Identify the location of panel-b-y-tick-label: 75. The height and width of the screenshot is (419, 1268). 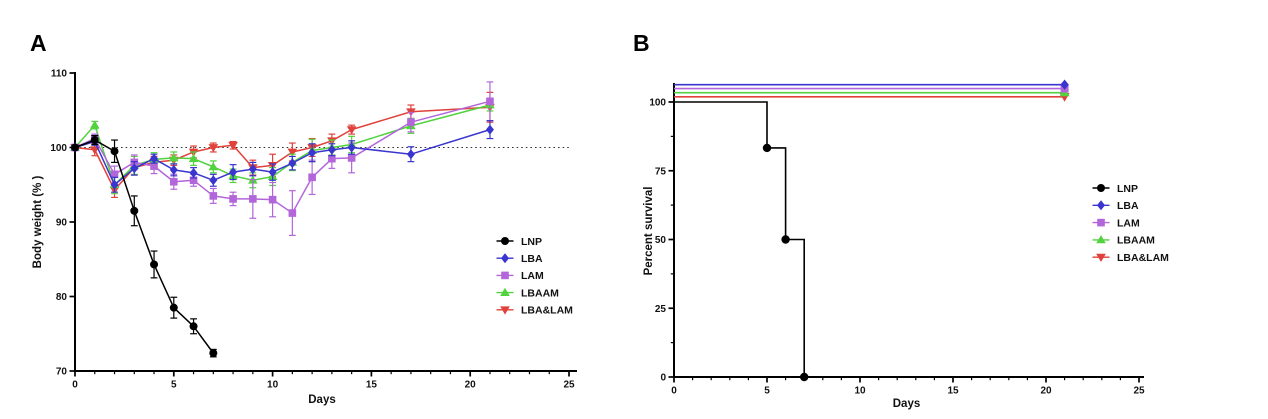
(661, 171).